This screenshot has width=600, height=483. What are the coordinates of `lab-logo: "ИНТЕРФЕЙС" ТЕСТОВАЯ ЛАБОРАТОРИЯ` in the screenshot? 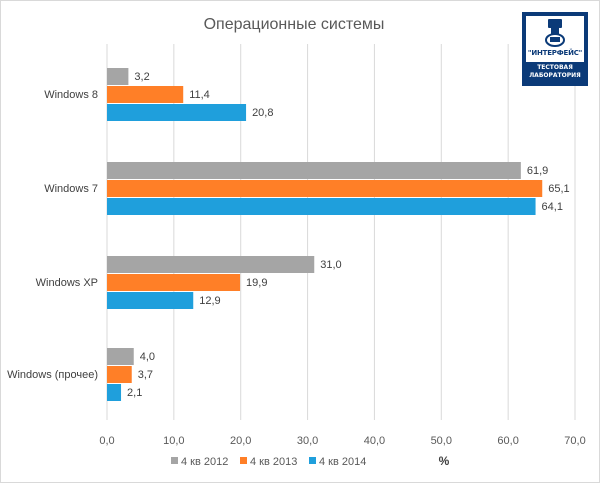 It's located at (555, 49).